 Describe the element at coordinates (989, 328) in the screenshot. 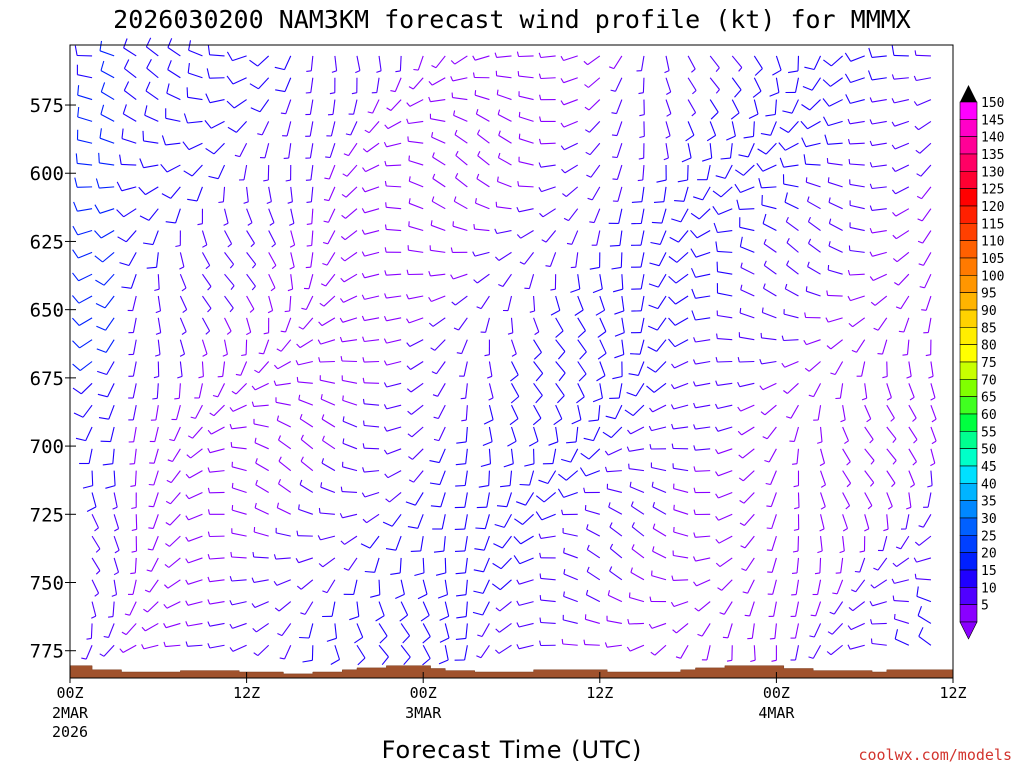

I see `colorbar-label: 85` at that location.